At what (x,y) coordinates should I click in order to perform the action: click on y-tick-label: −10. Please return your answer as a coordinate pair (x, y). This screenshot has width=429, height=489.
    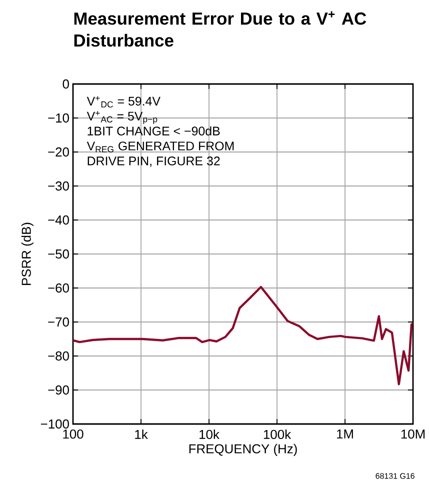
    Looking at the image, I should click on (58, 118).